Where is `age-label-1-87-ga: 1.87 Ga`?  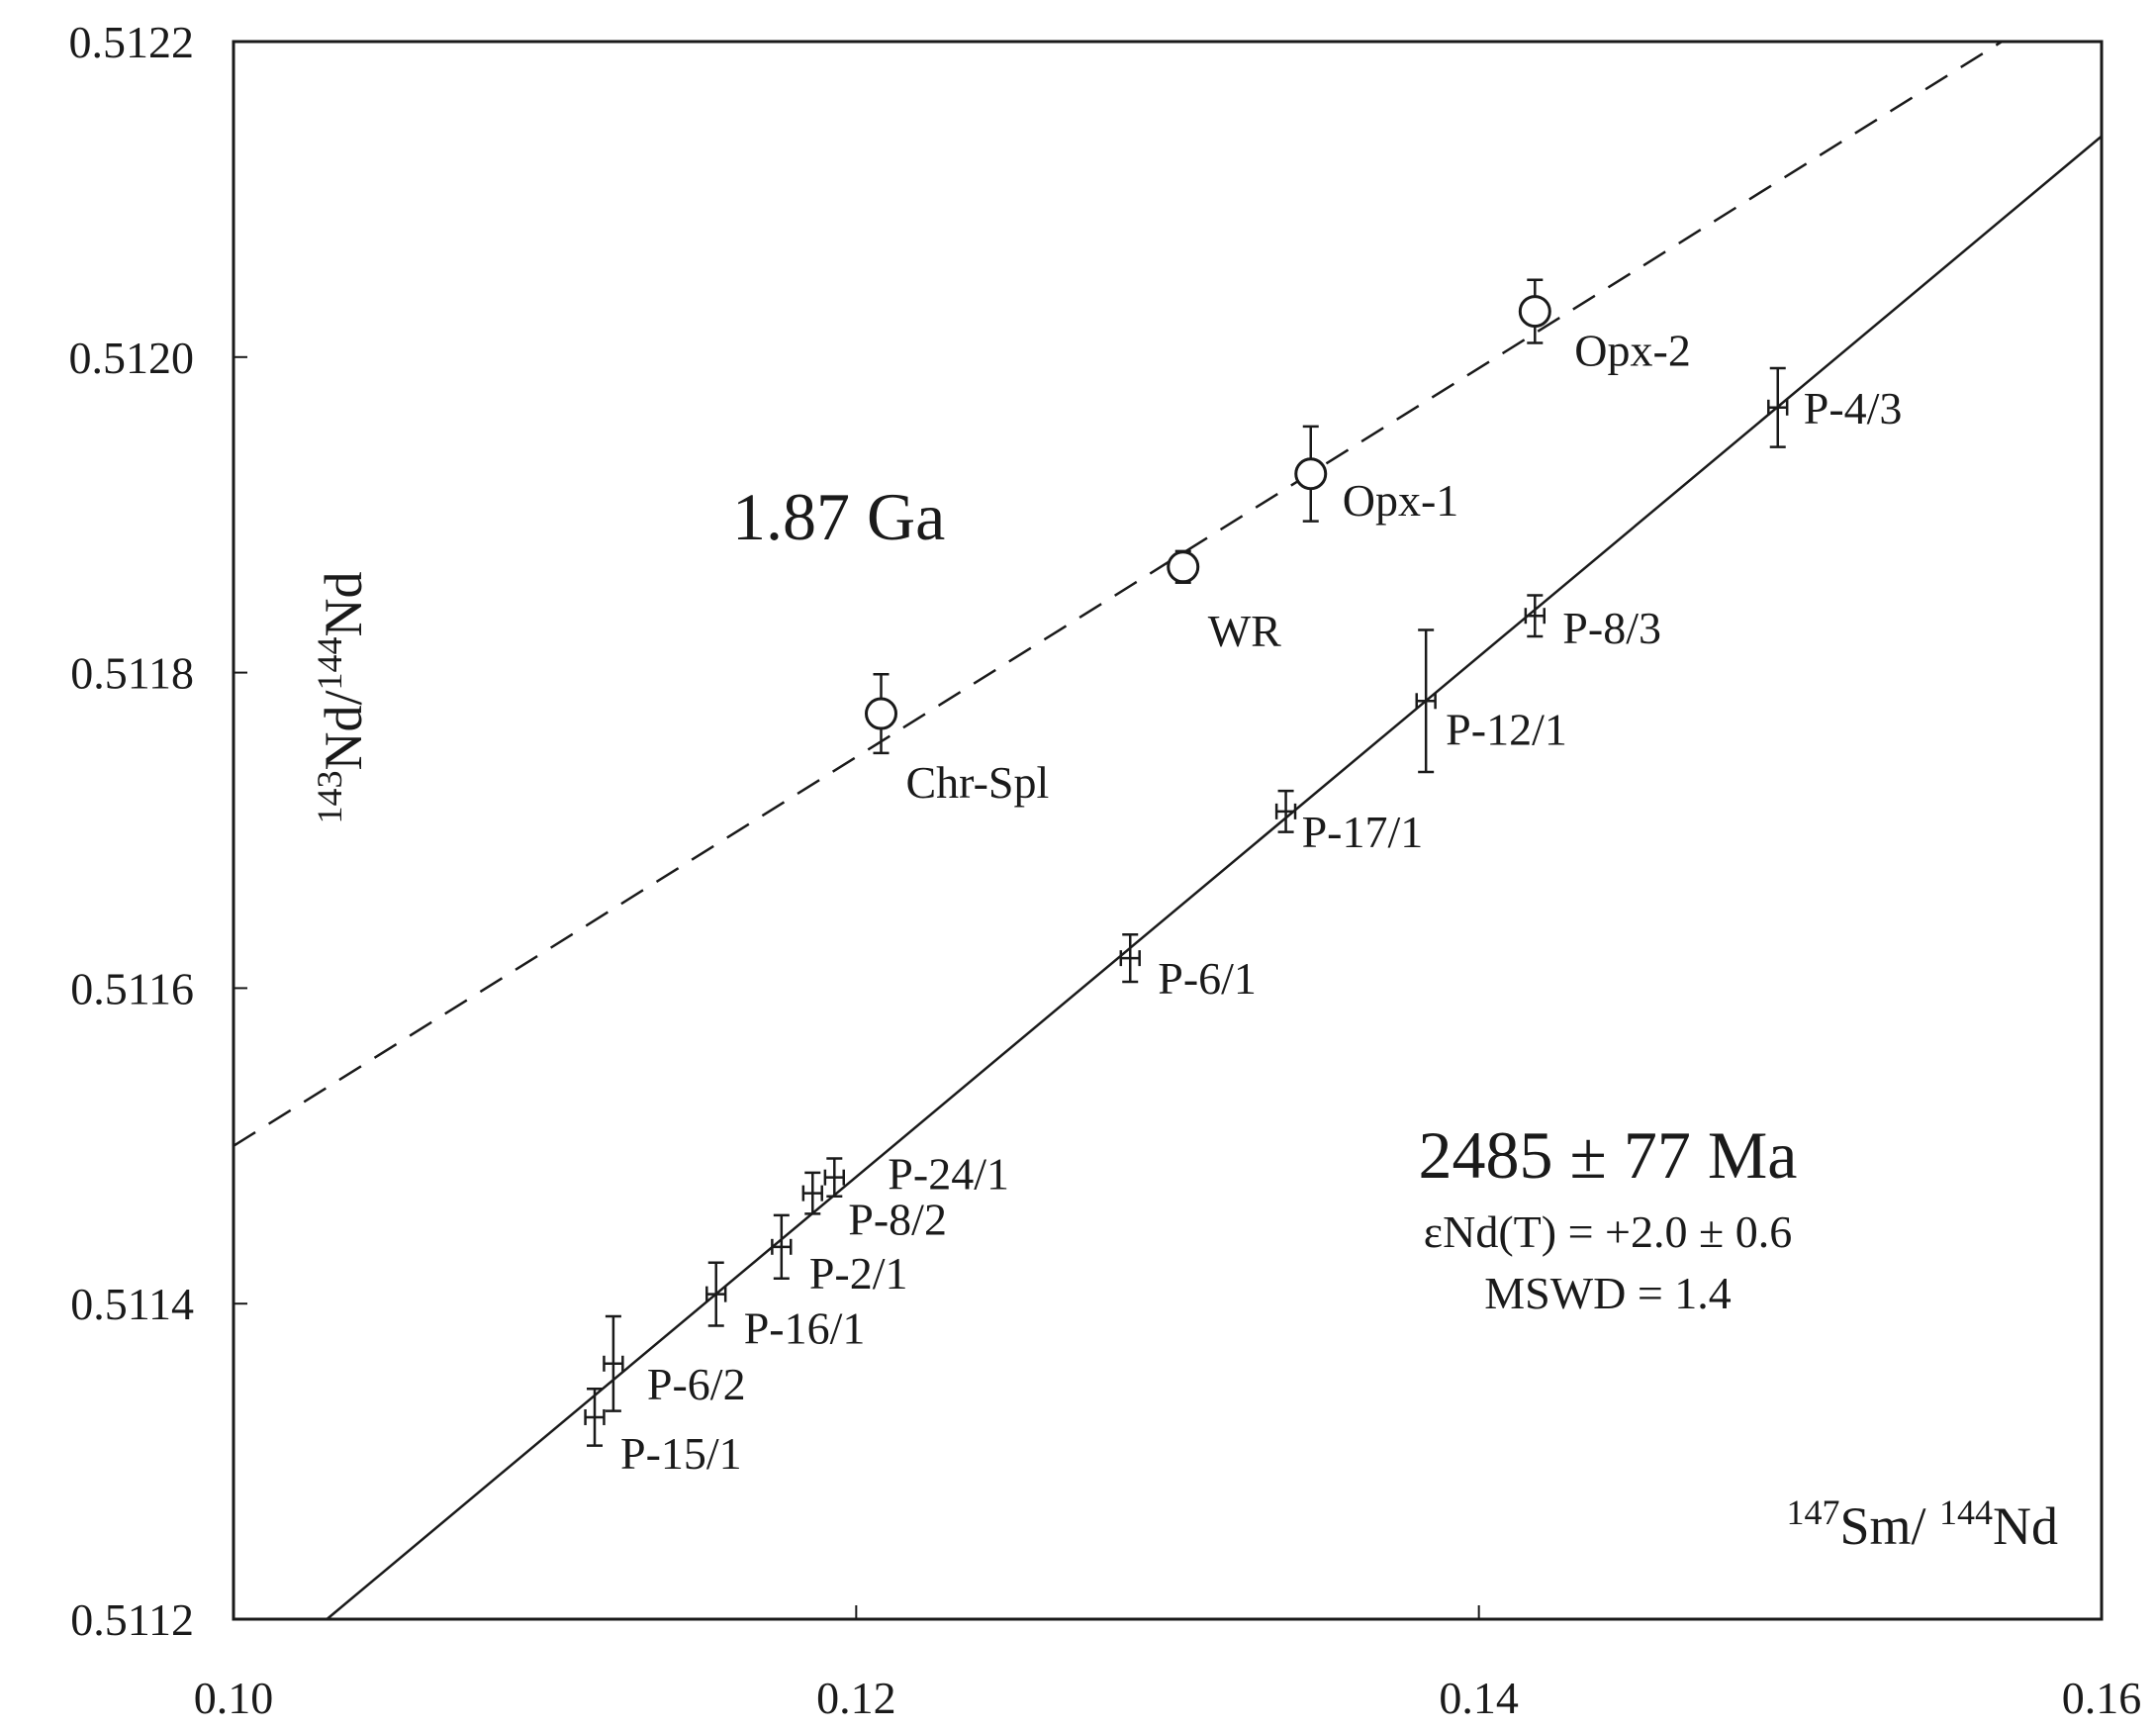
age-label-1-87-ga: 1.87 Ga is located at coordinates (838, 516).